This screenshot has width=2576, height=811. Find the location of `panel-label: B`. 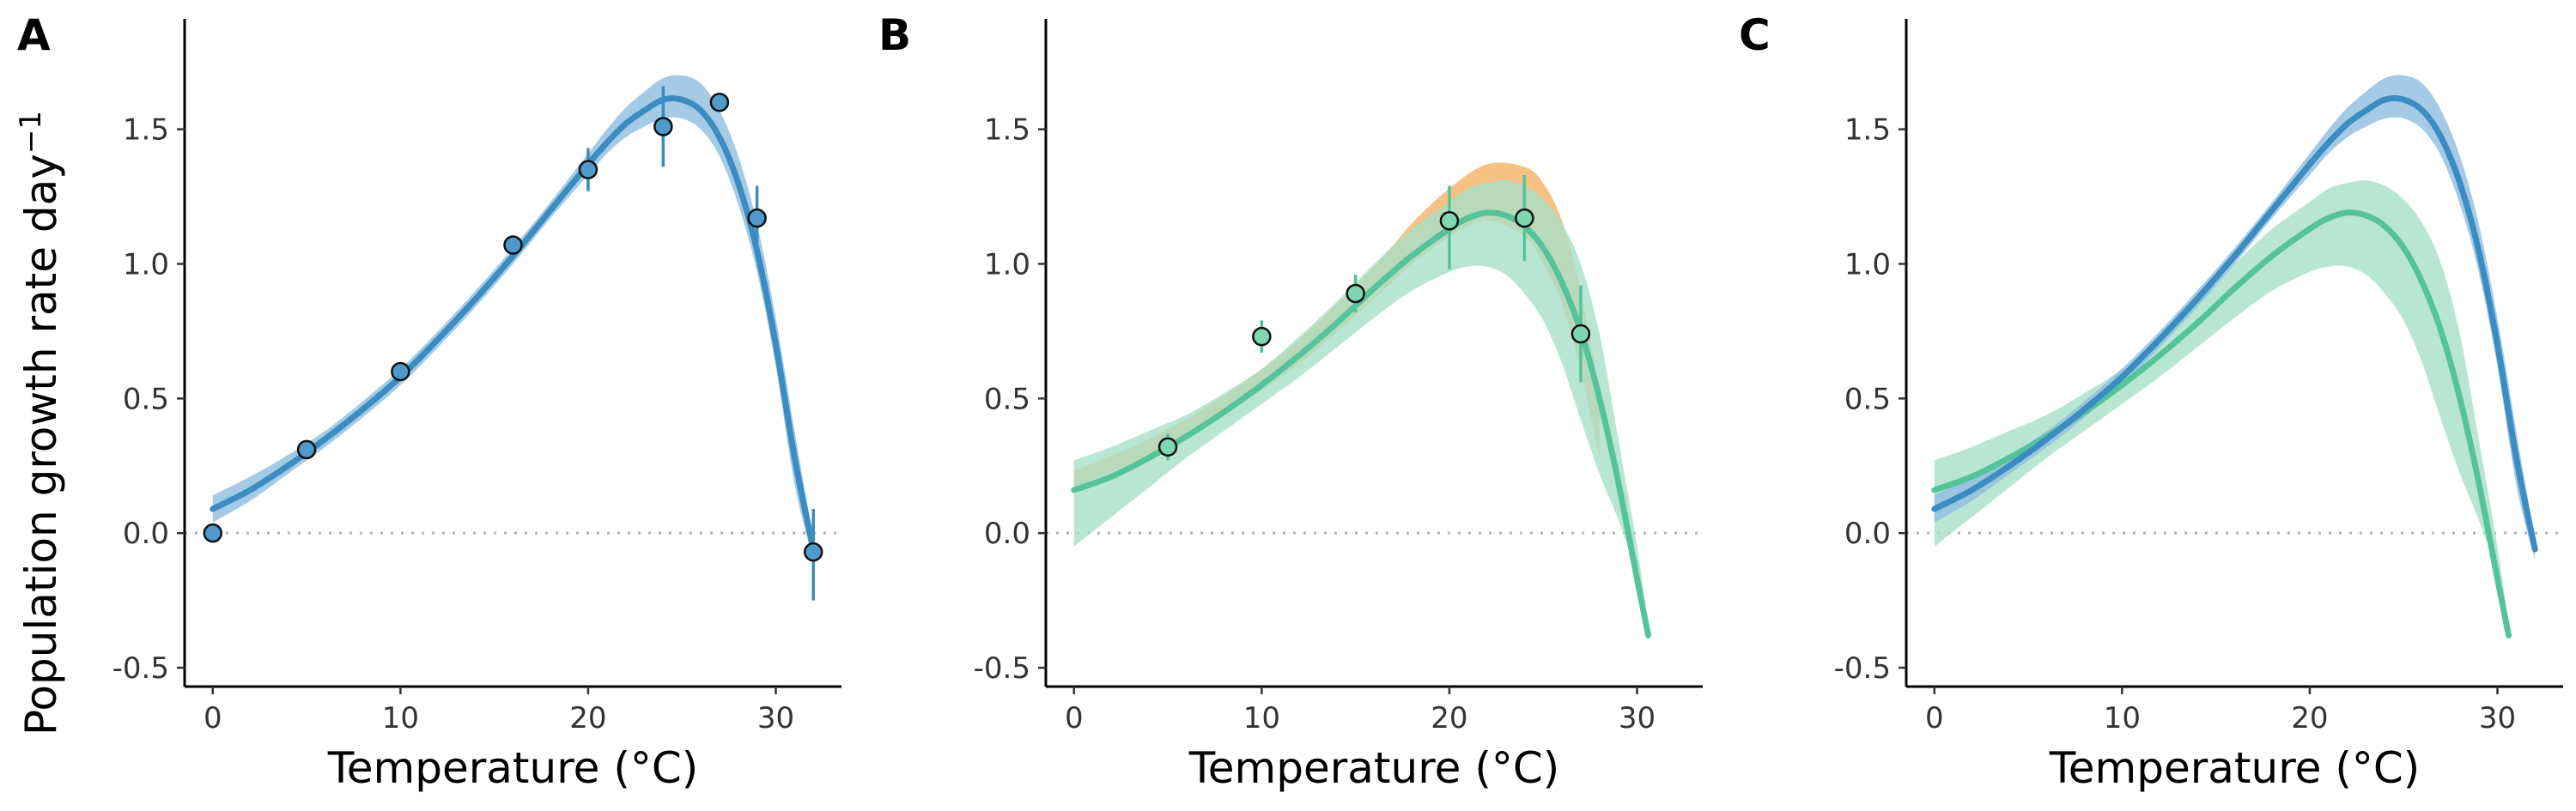

panel-label: B is located at coordinates (895, 35).